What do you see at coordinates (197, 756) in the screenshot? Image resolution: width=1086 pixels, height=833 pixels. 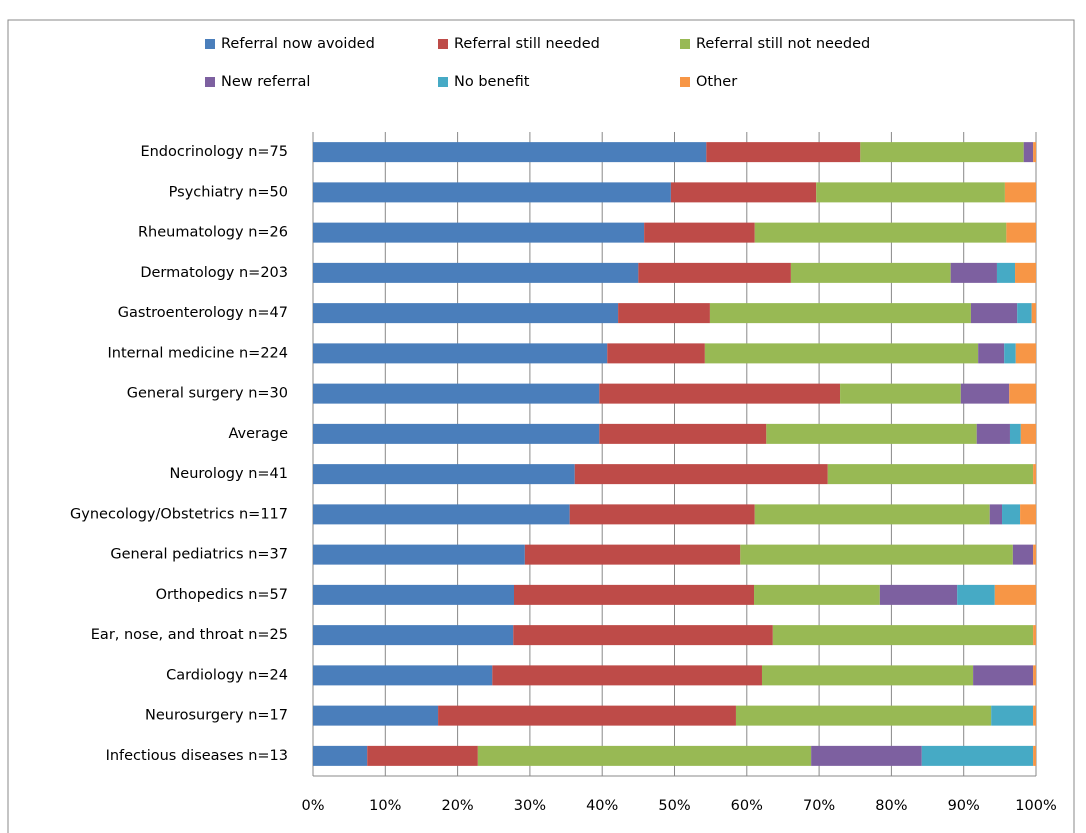 I see `y-tick-label: Infectious diseases n=13` at bounding box center [197, 756].